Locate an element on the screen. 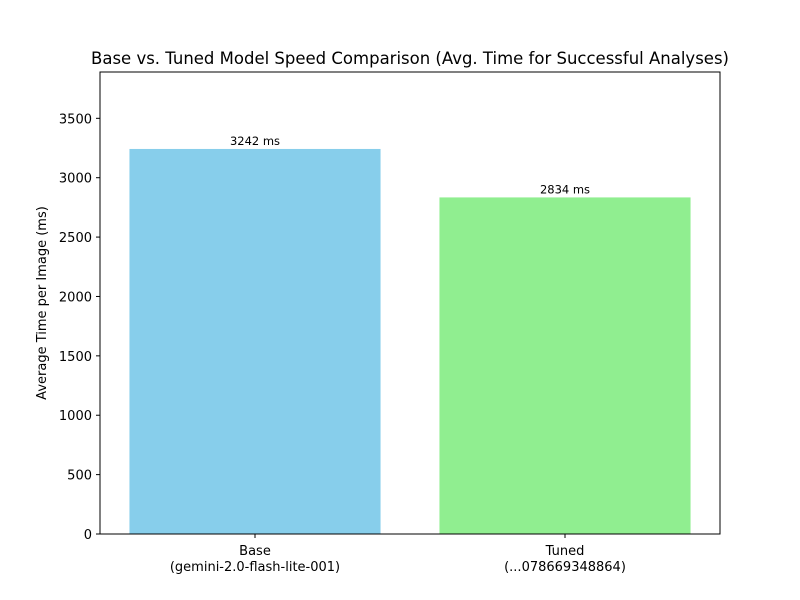 This screenshot has width=800, height=600. y-tick-label-5: 2500 is located at coordinates (75, 238).